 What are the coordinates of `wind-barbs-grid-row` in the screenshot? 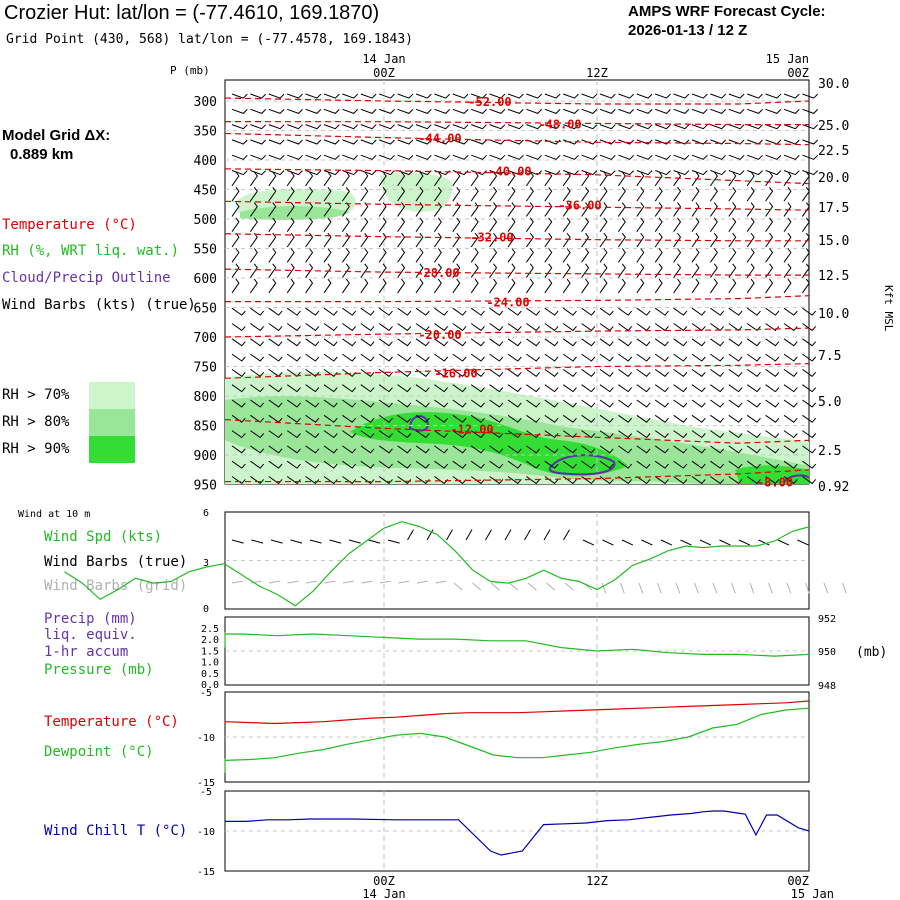 It's located at (539, 587).